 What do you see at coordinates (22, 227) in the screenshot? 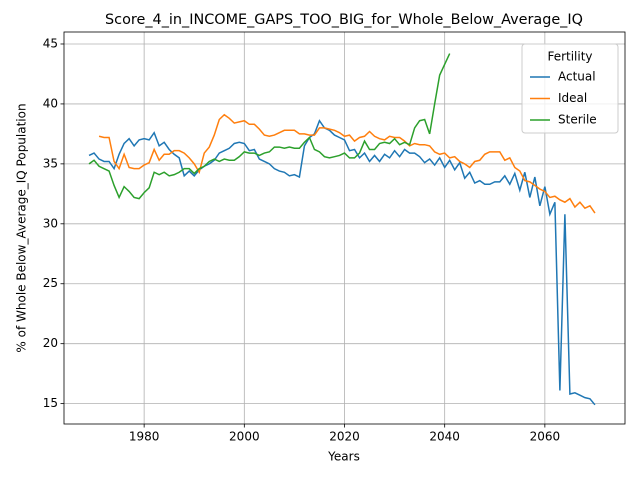
I see `y-axis-label: % of Whole Below_Average_IQ Population` at bounding box center [22, 227].